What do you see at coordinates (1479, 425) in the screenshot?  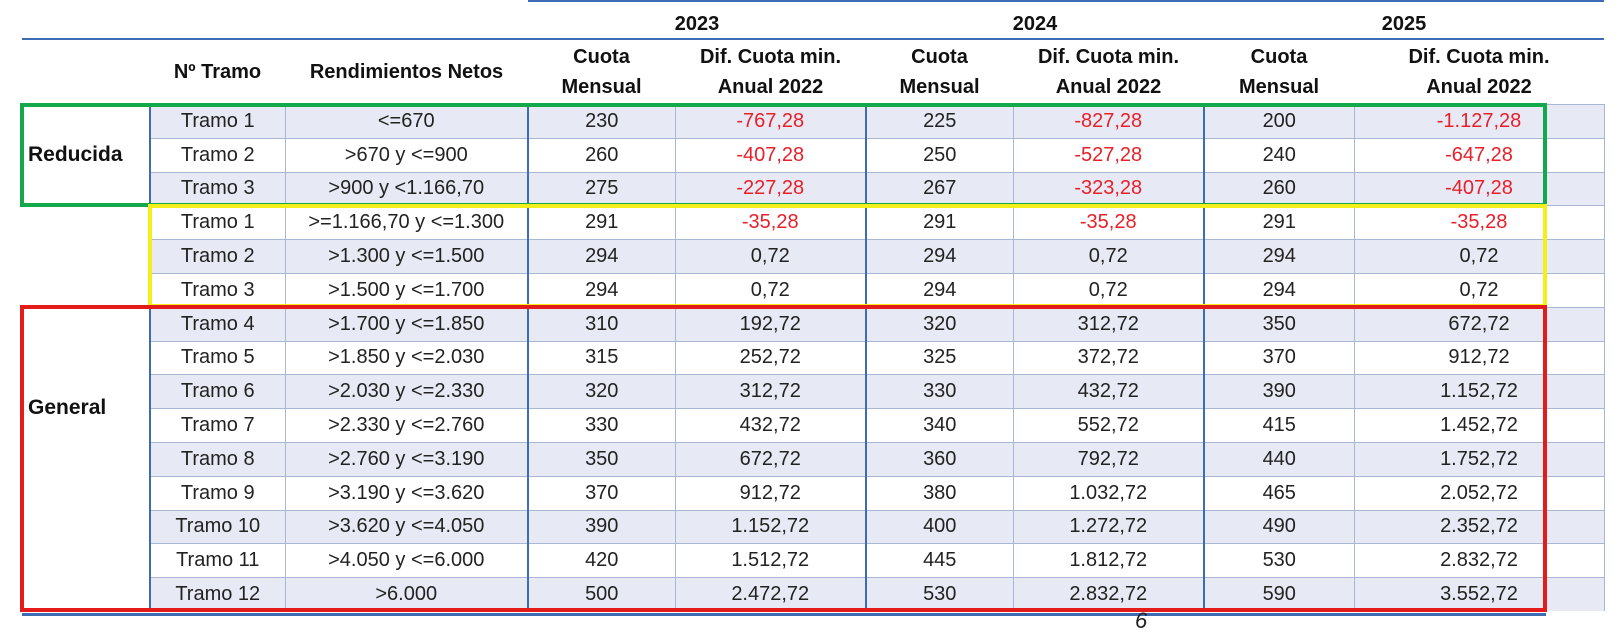 I see `dif-2025-cell: 1.452,72` at bounding box center [1479, 425].